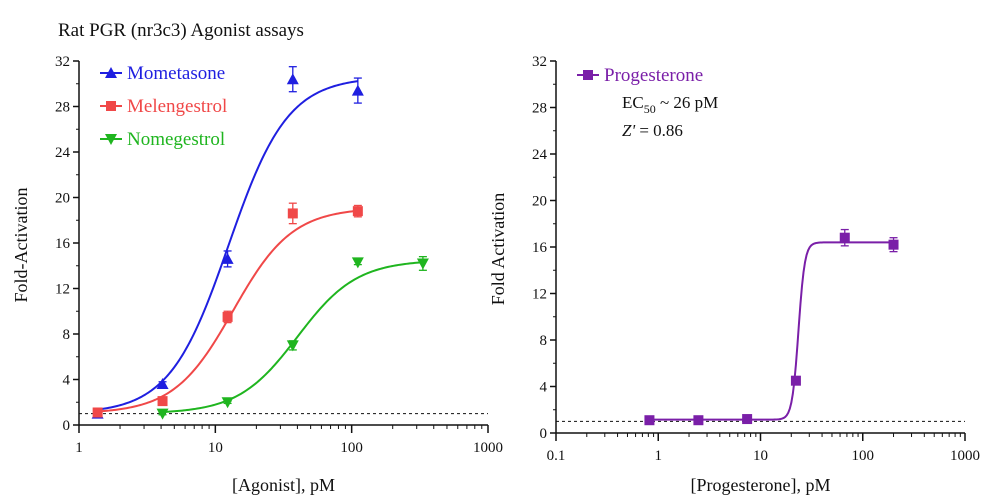  I want to click on z-factor-annotation: Z' = 0.86, so click(652, 130).